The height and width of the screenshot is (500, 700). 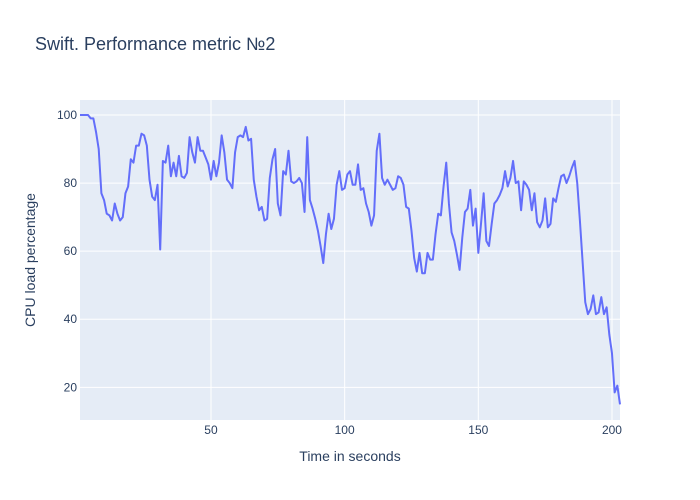 What do you see at coordinates (30, 260) in the screenshot?
I see `y-axis-title: CPU load percentage` at bounding box center [30, 260].